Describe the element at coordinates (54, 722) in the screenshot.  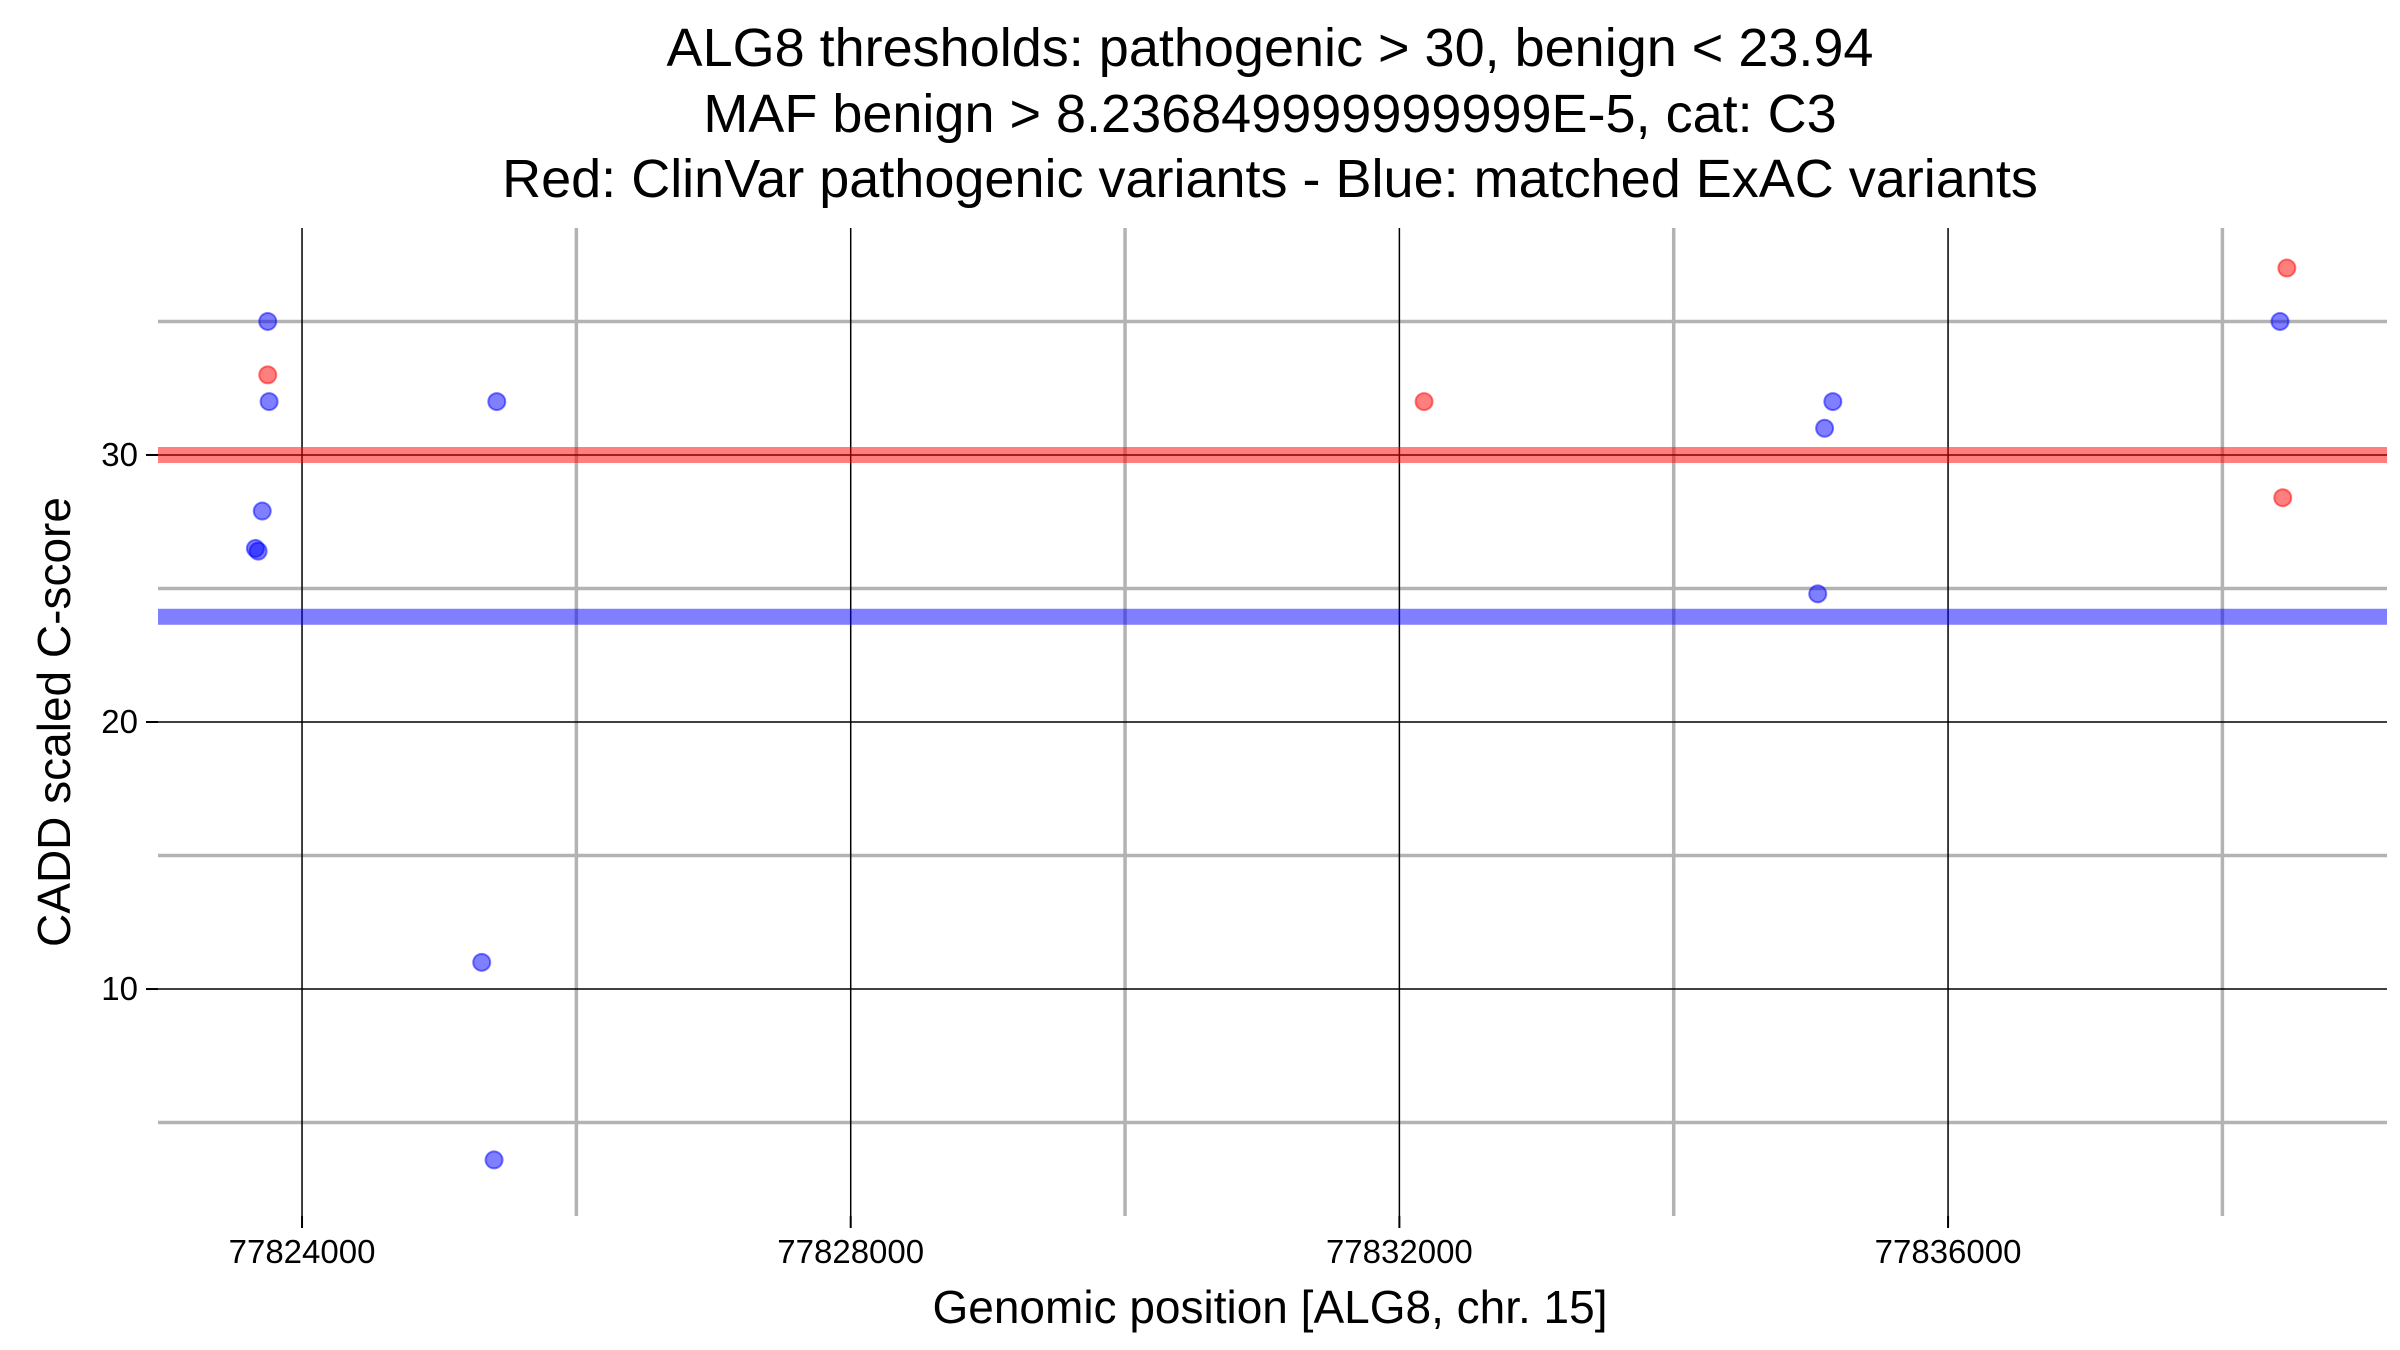
I see `y-axis-label: CADD scaled C-score` at that location.